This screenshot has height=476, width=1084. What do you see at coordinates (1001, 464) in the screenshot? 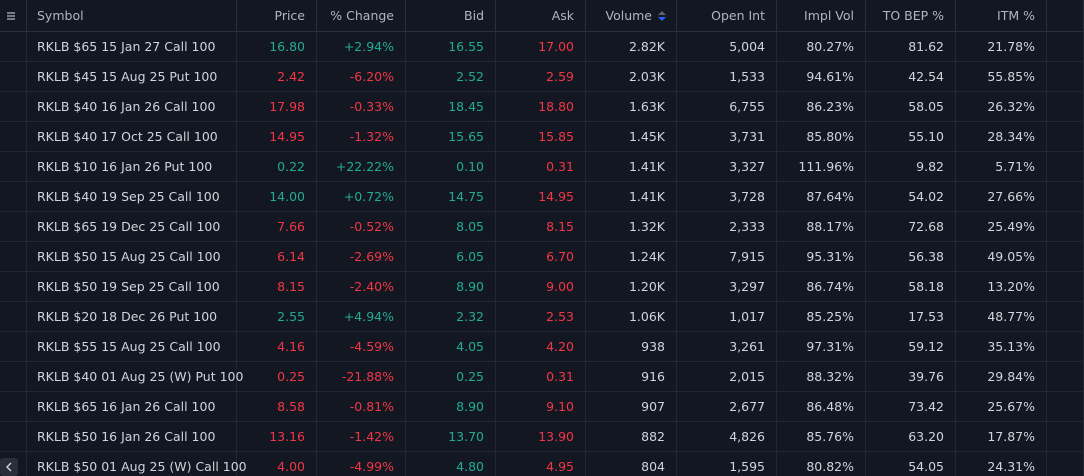
I see `table-cell: 24.31%` at bounding box center [1001, 464].